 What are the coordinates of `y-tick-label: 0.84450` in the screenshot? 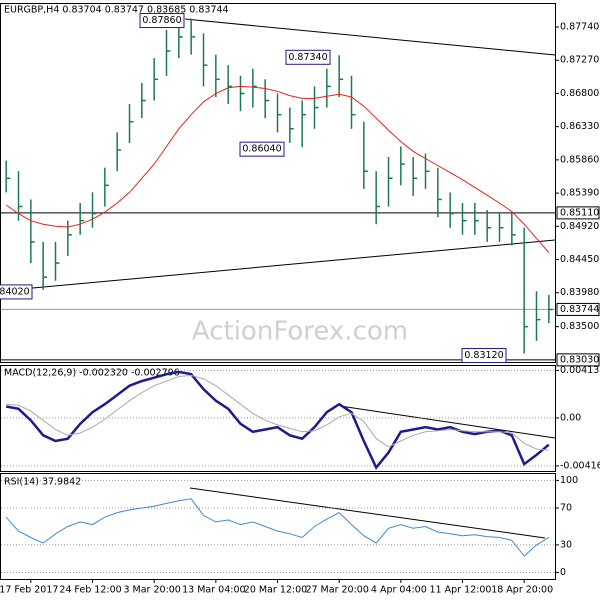 It's located at (579, 259).